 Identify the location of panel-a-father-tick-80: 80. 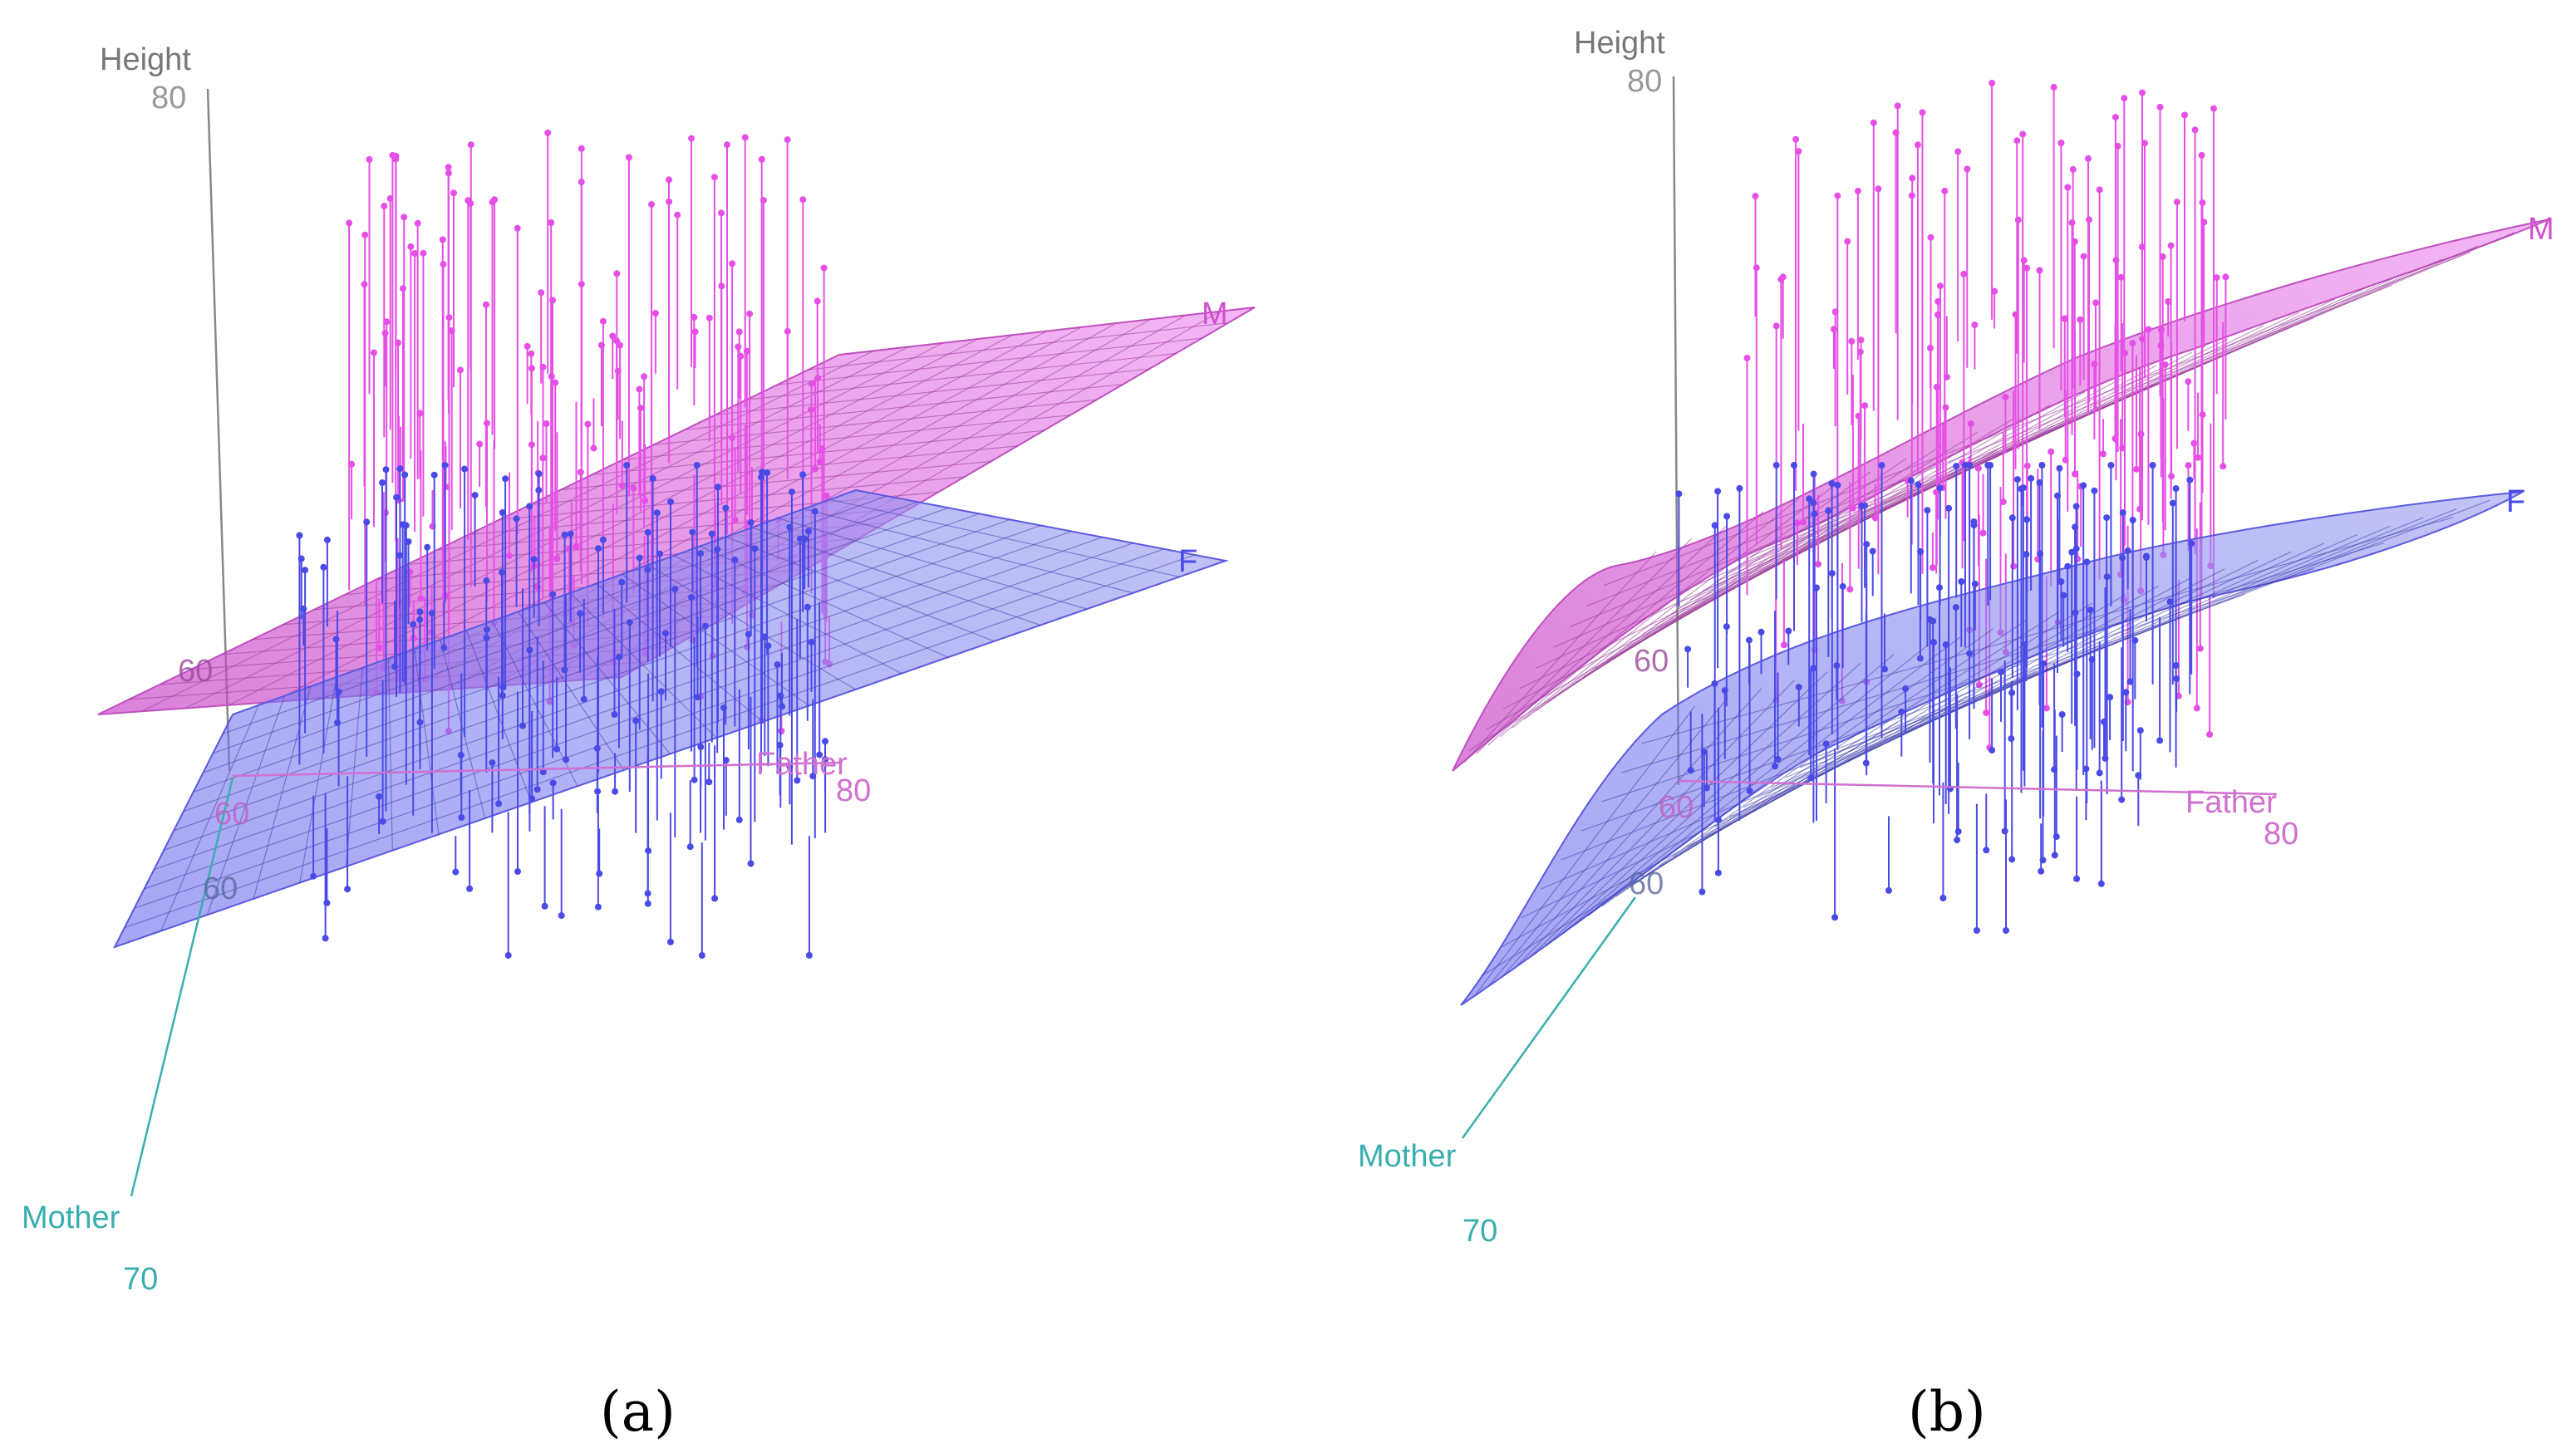
(854, 790).